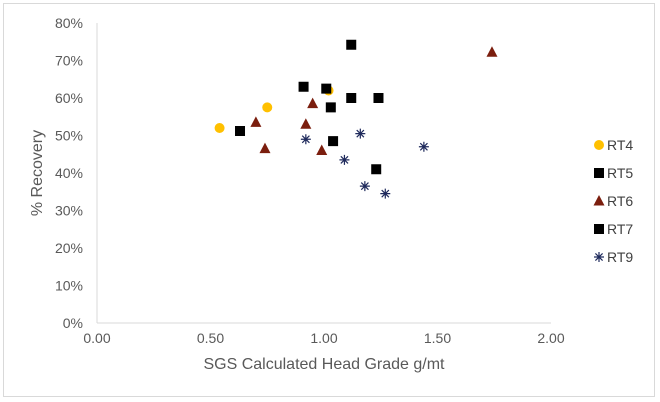  Describe the element at coordinates (69, 286) in the screenshot. I see `y-tick-label: 10%` at that location.